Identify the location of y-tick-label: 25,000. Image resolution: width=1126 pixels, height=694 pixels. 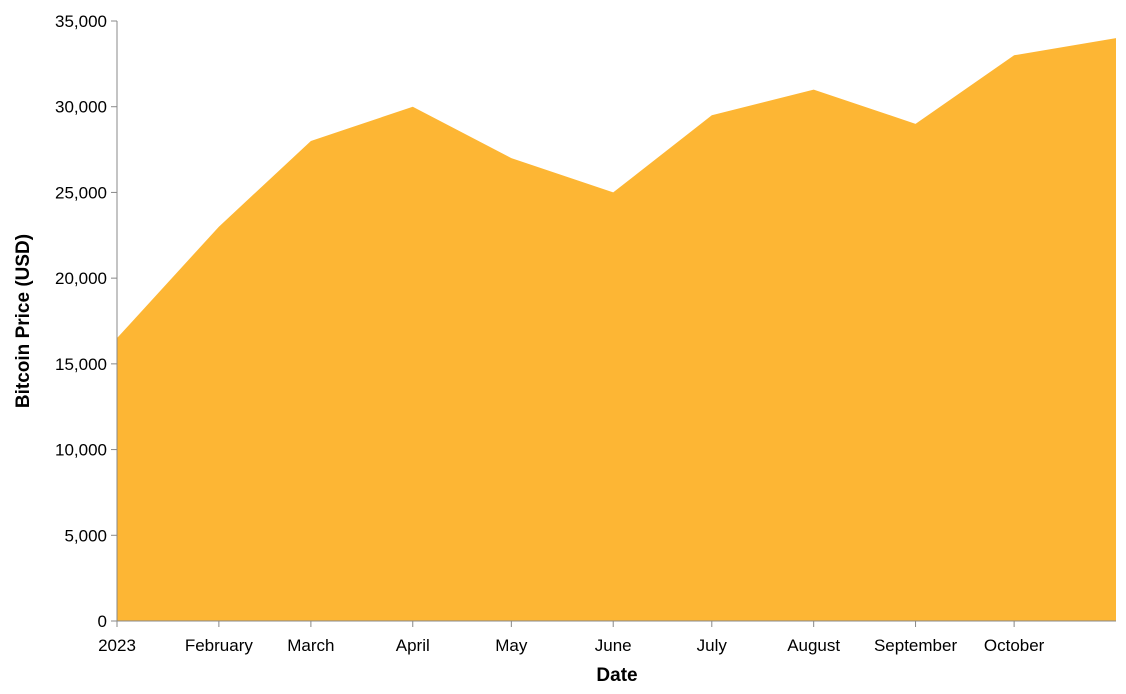
(81, 192).